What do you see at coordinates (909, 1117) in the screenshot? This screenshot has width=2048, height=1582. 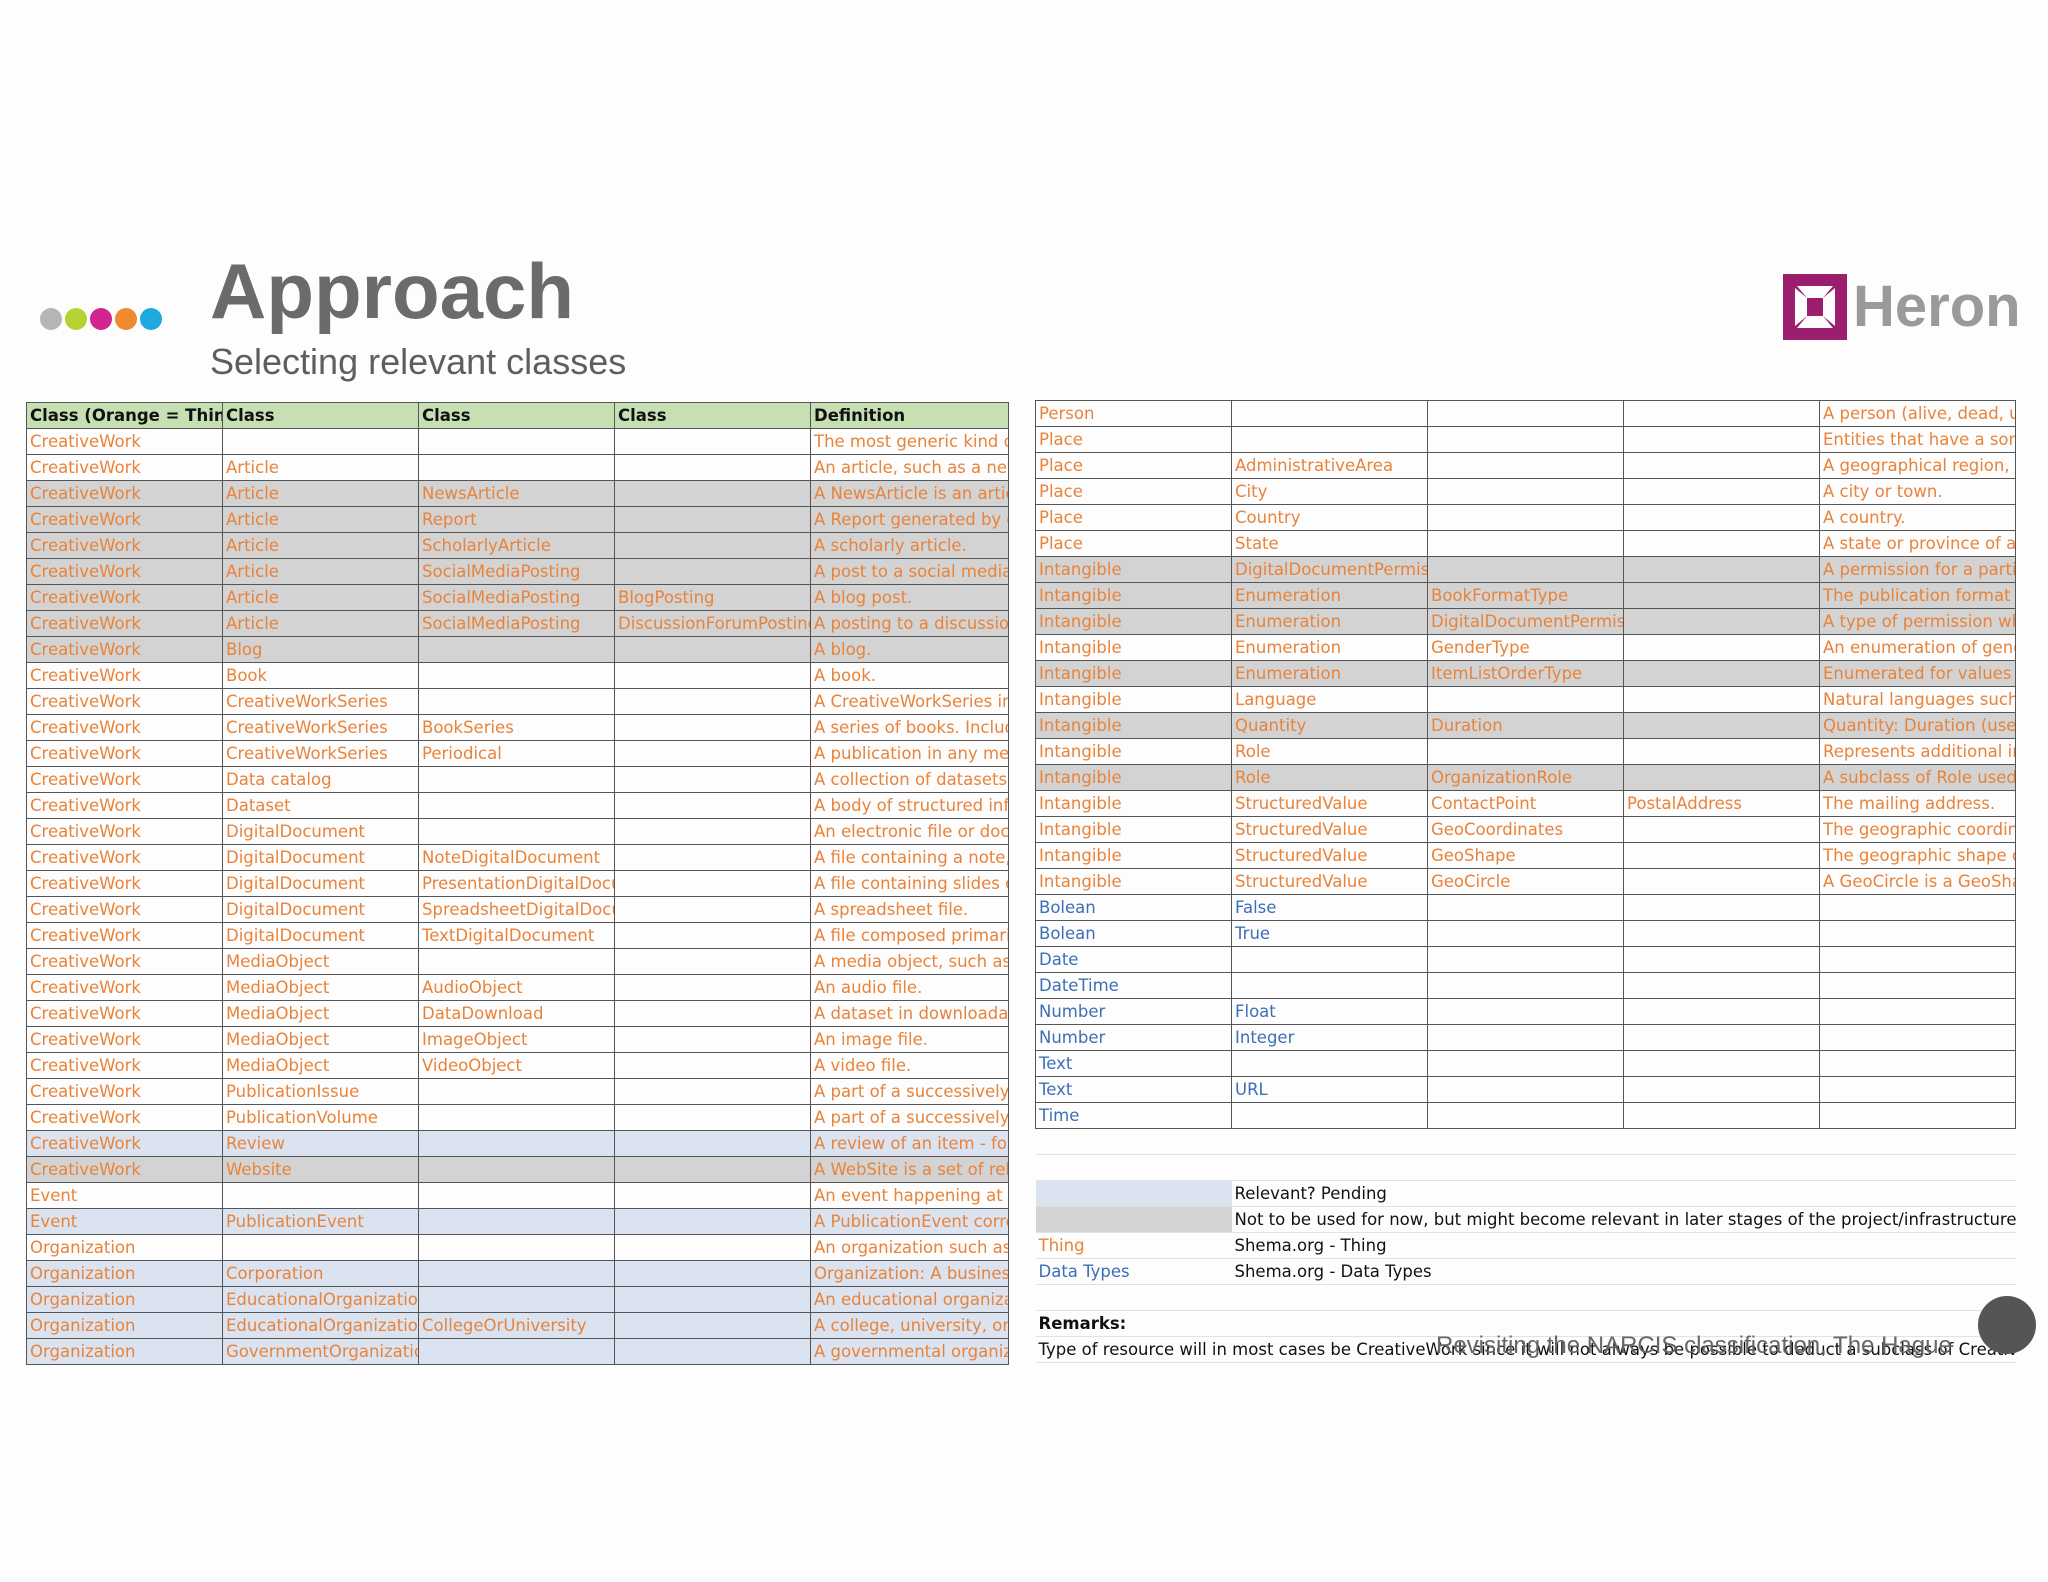 I see `definition-cell: A part of a successively p` at bounding box center [909, 1117].